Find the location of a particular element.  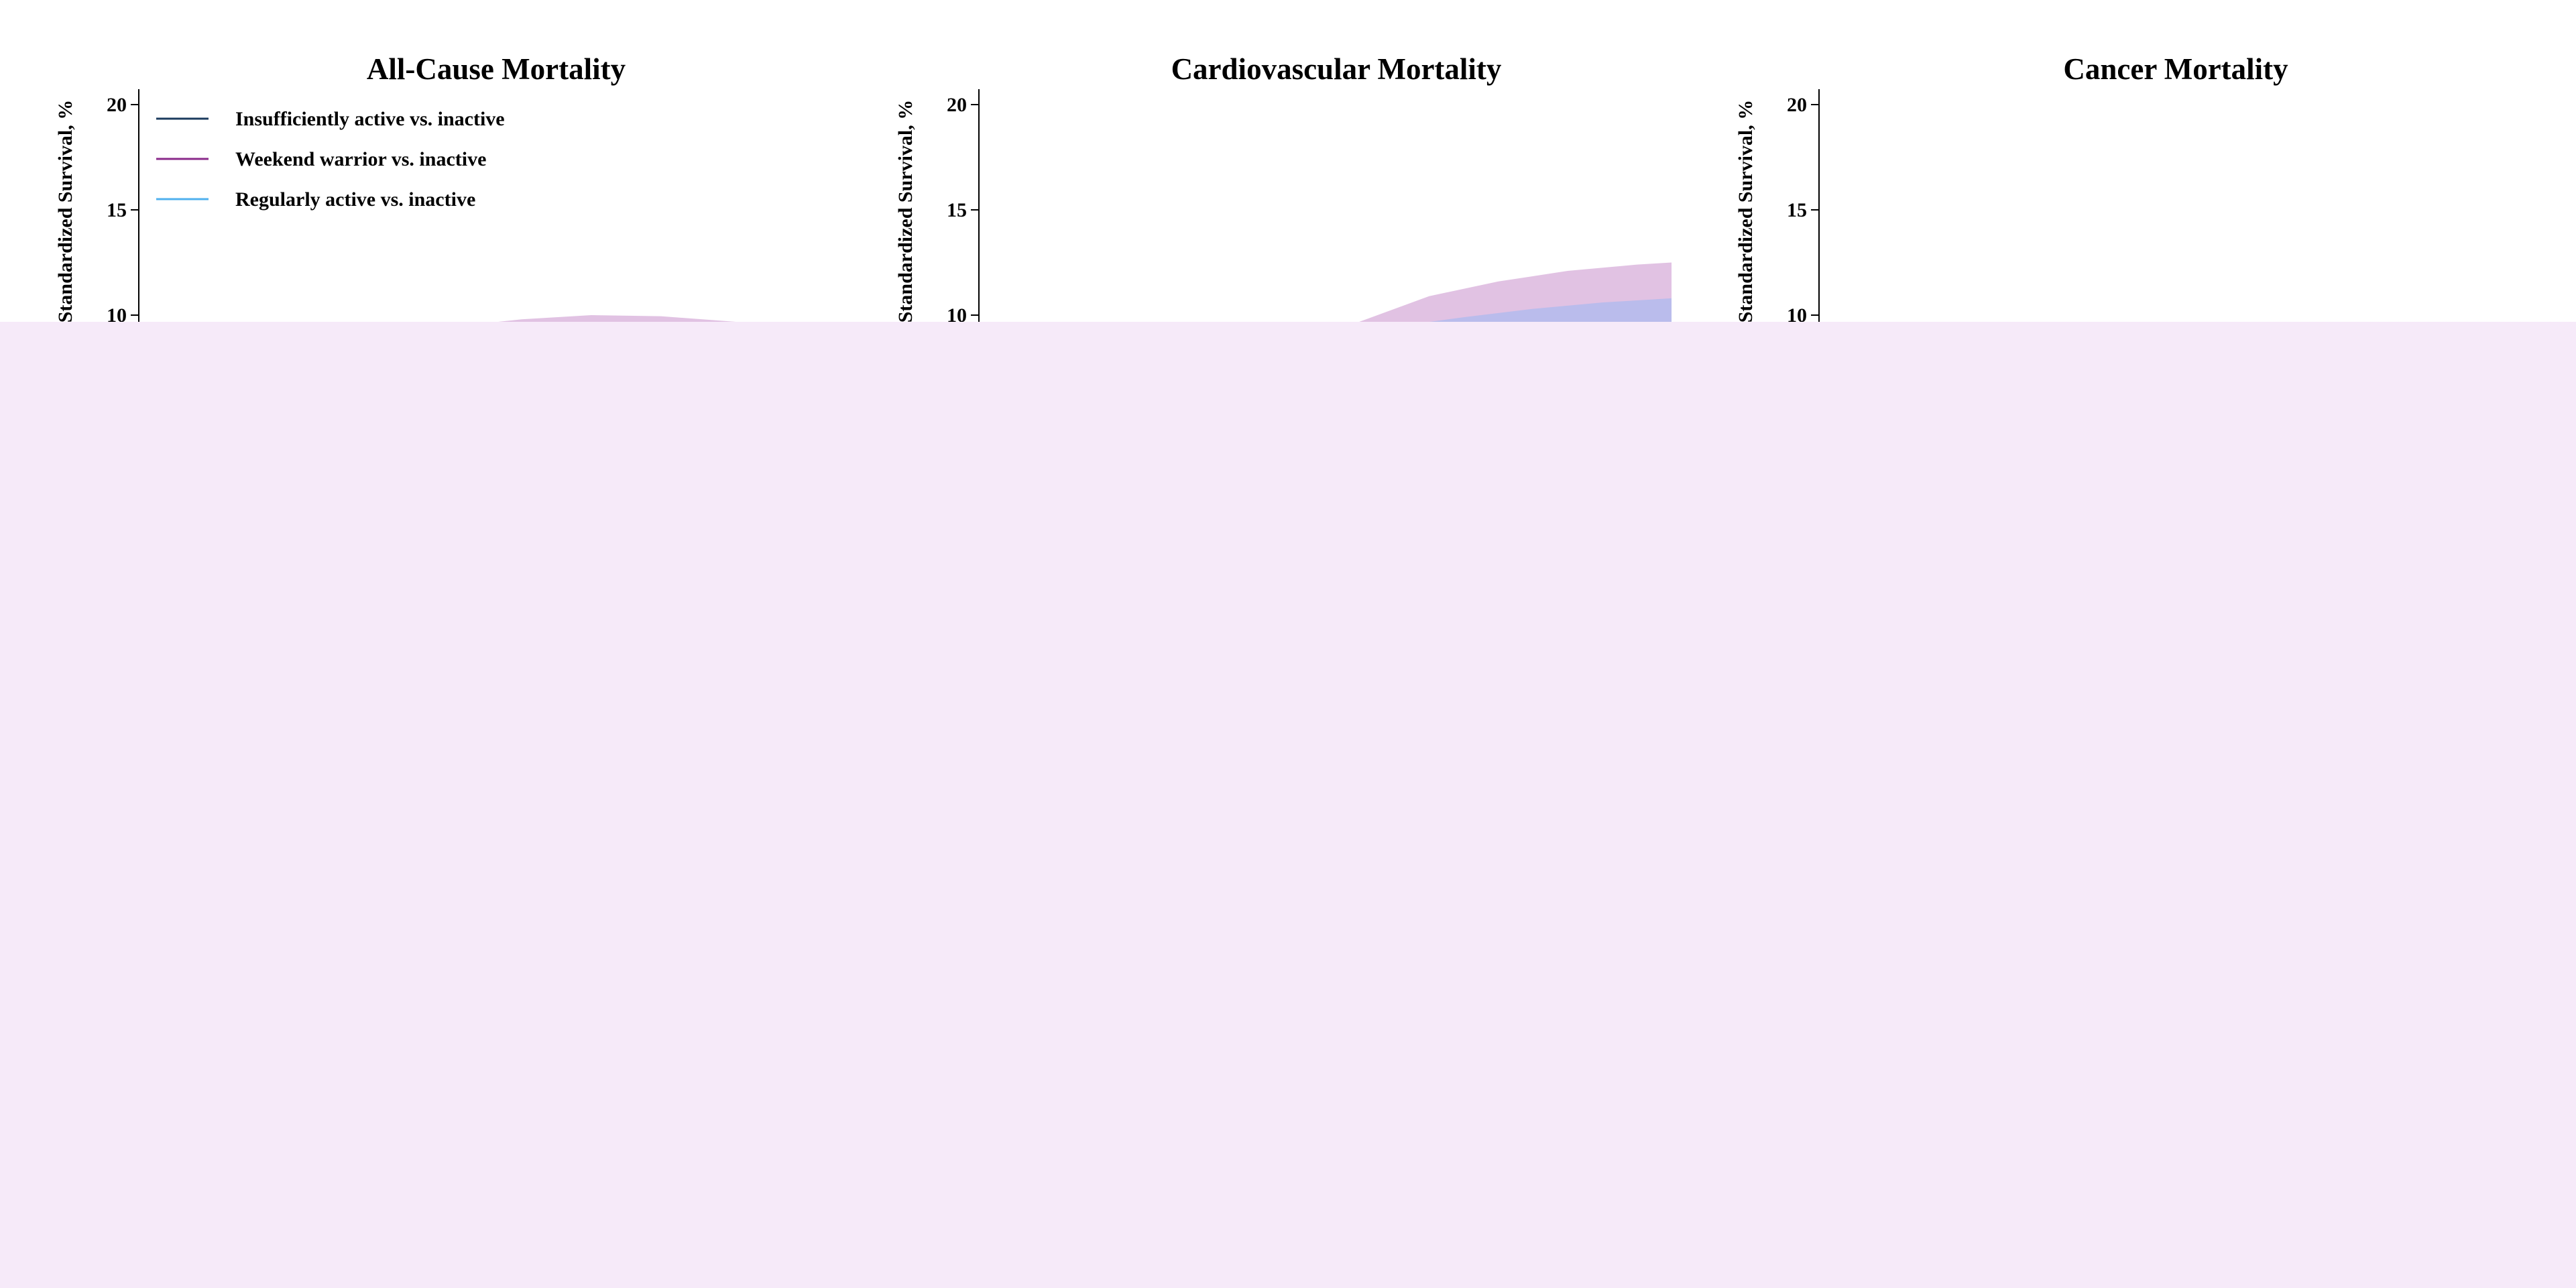

legend-label: Weekend warrior vs. inactive is located at coordinates (360, 159).